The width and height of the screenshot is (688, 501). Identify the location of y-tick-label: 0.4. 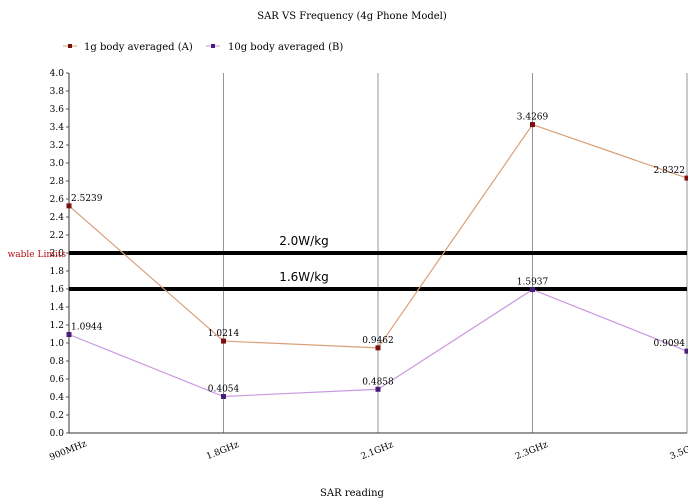
(57, 398).